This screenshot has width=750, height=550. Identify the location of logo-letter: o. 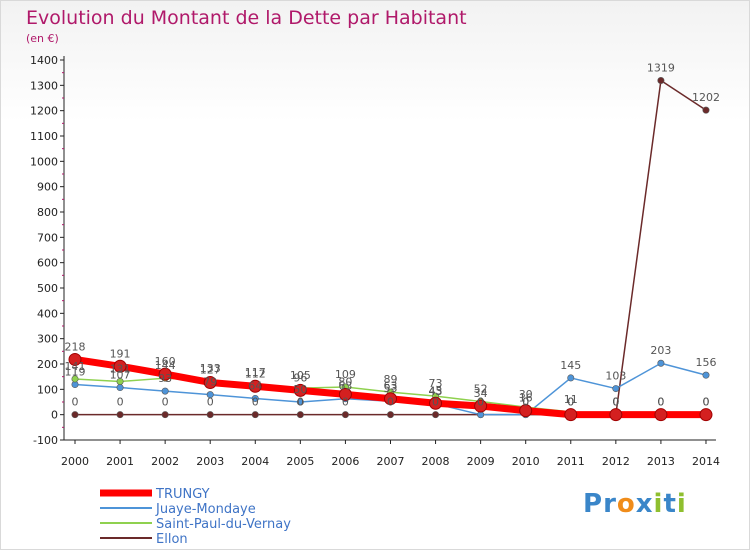
(626, 504).